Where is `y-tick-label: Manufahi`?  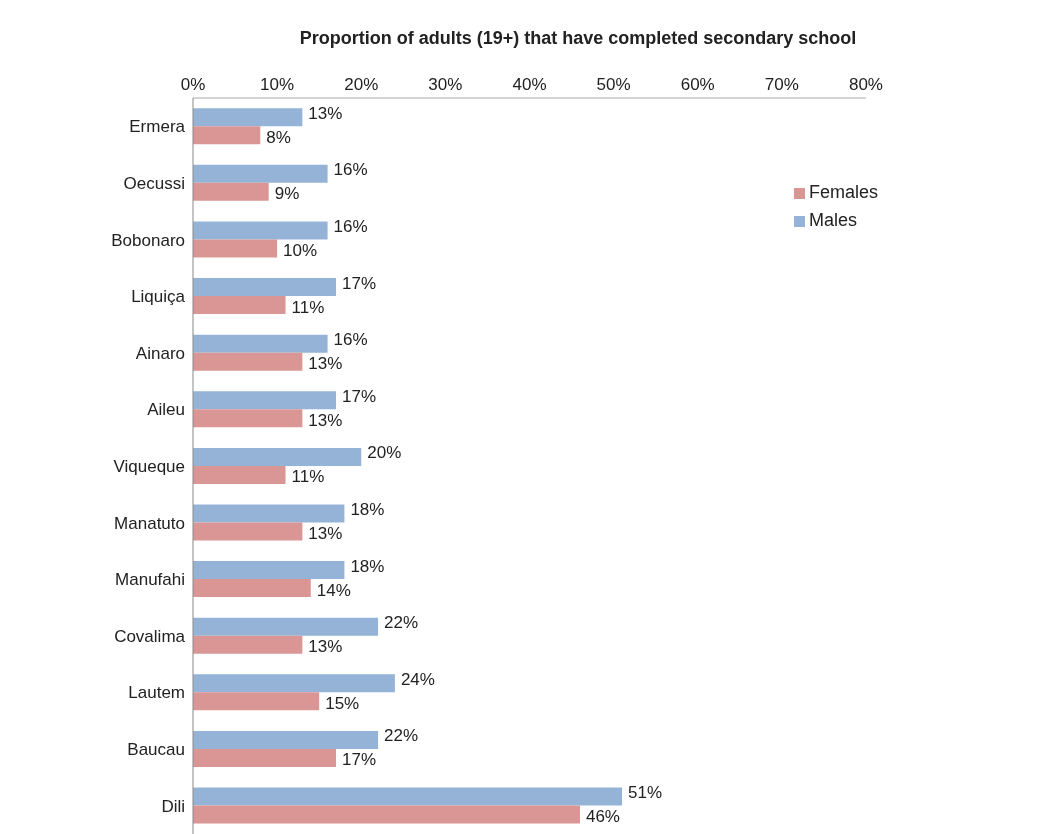
y-tick-label: Manufahi is located at coordinates (150, 580).